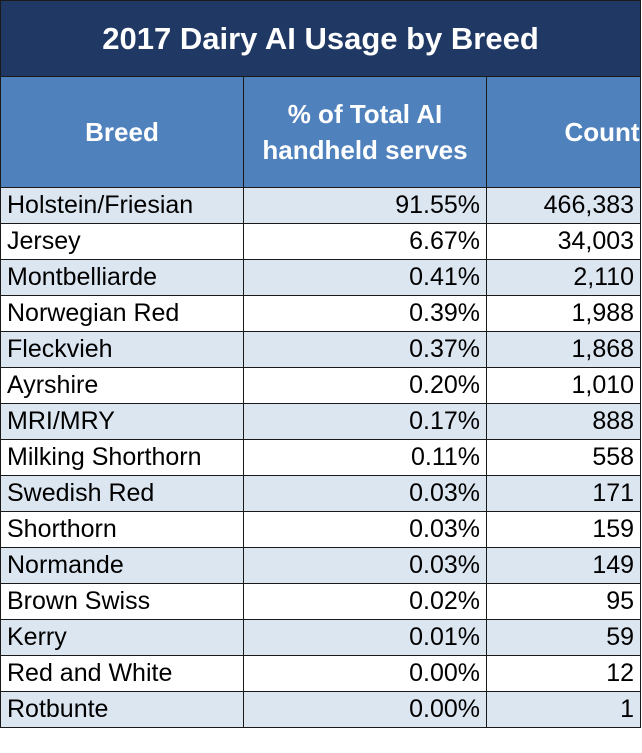 The height and width of the screenshot is (753, 642). I want to click on percent-cell: 0.01%, so click(365, 637).